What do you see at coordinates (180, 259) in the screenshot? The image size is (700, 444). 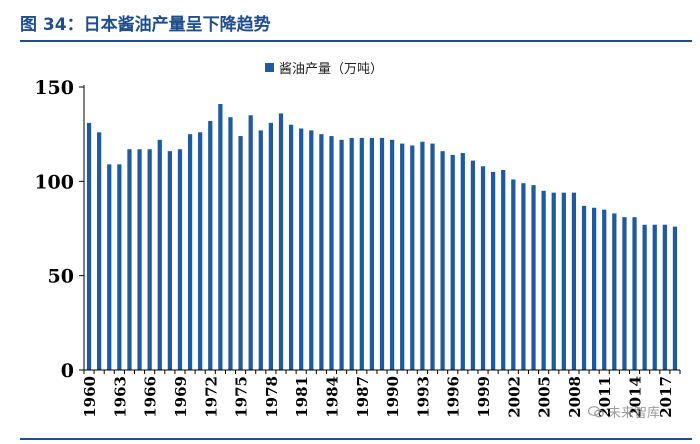 I see `bar-1969` at bounding box center [180, 259].